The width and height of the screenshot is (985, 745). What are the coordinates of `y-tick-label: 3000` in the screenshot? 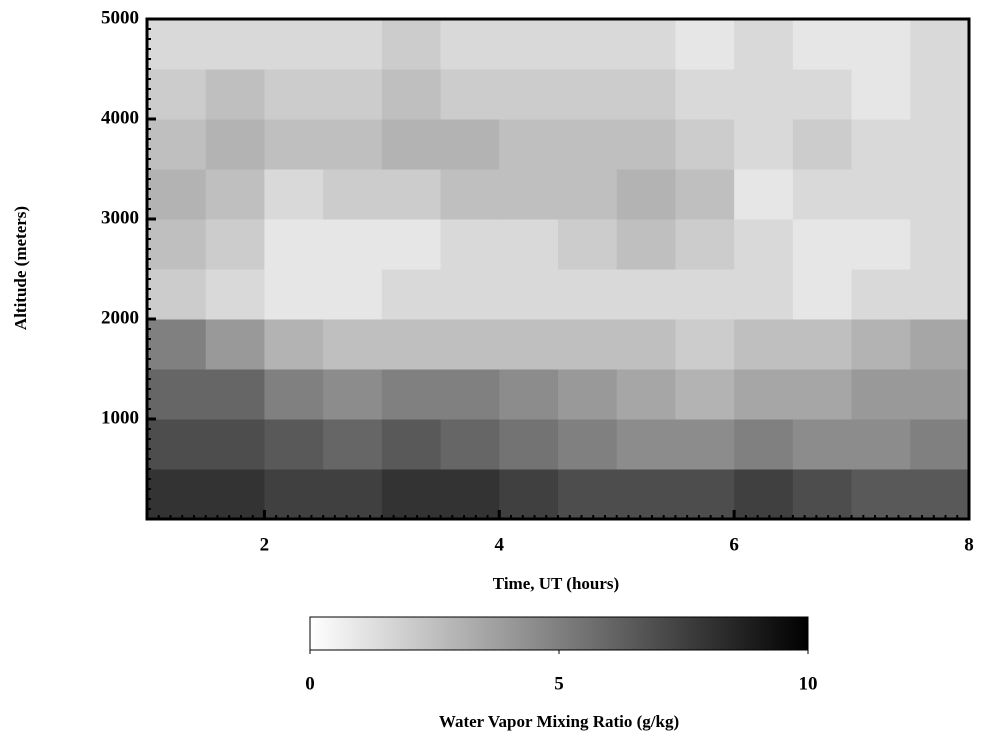 It's located at (120, 217).